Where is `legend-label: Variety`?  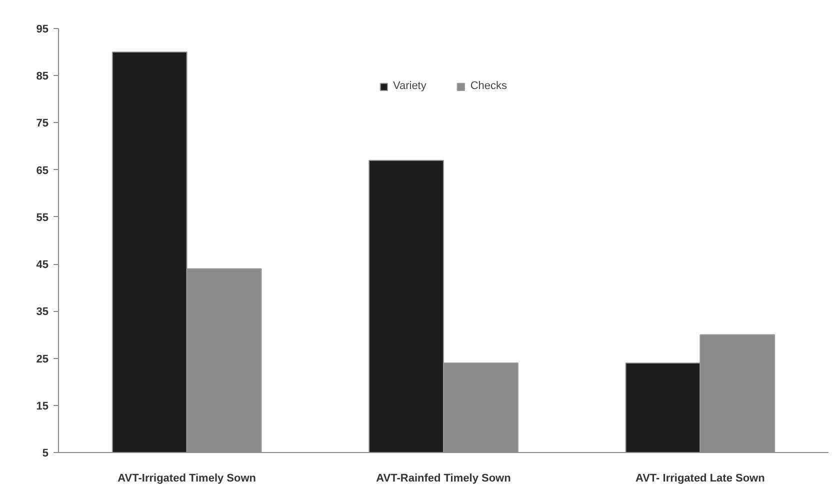
legend-label: Variety is located at coordinates (409, 86).